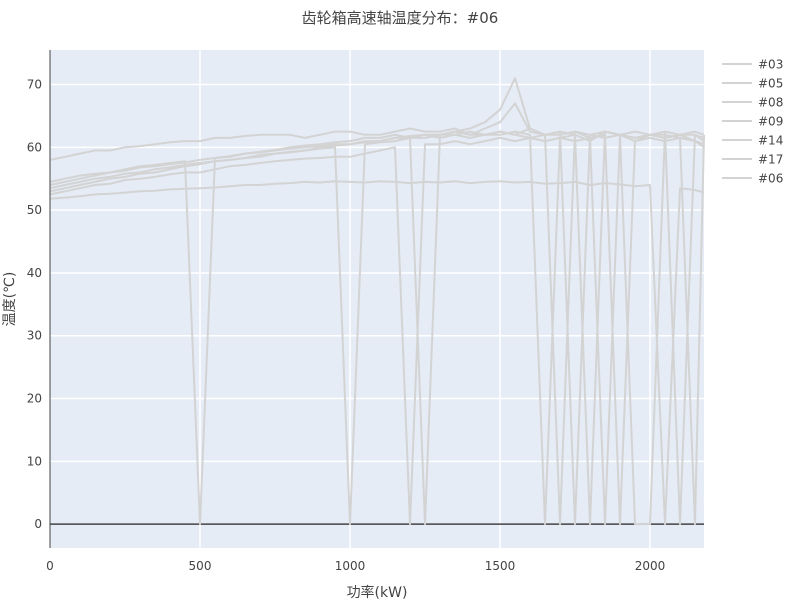 The height and width of the screenshot is (604, 800). I want to click on chart-title: 齿轮箱高速轴温度分布：#06, so click(400, 18).